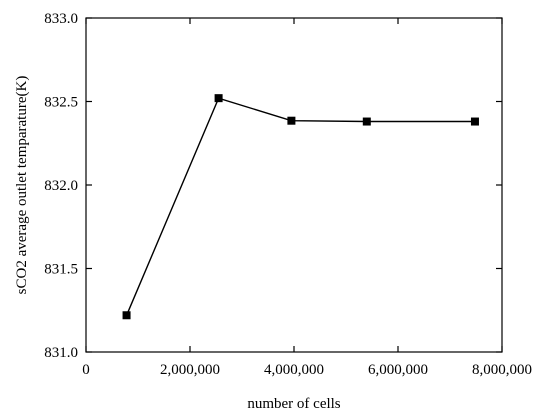 This screenshot has height=417, width=550. I want to click on x-tick-label: 6,000,000, so click(398, 370).